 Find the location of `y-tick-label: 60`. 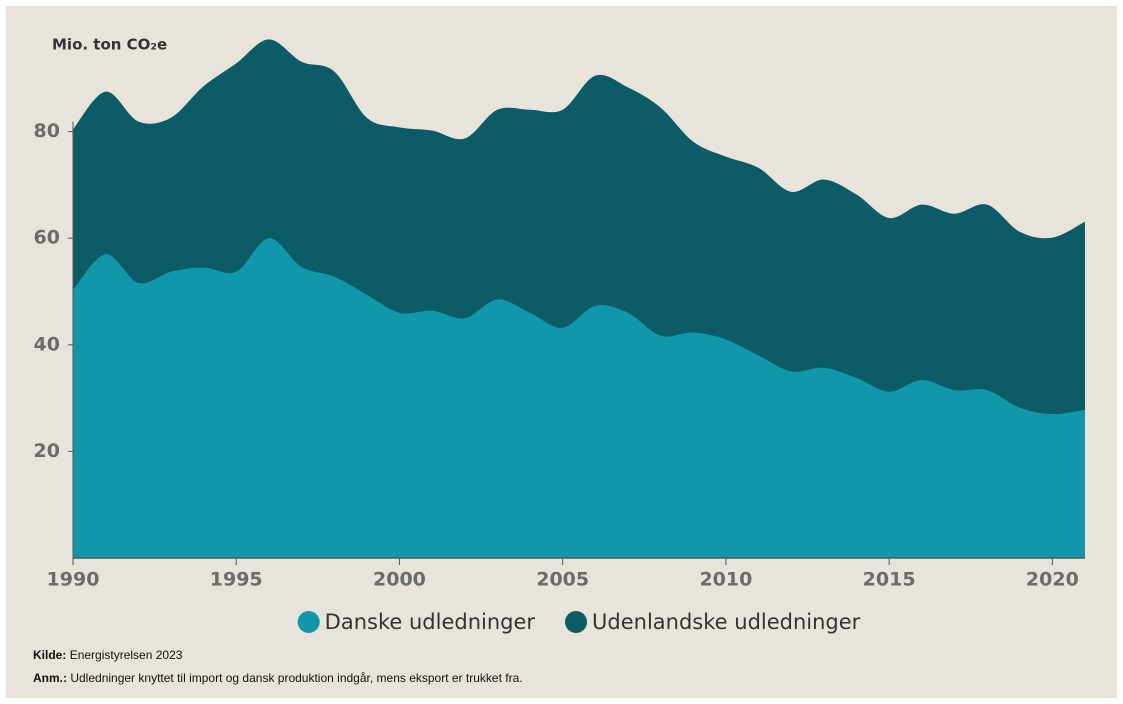

y-tick-label: 60 is located at coordinates (47, 238).